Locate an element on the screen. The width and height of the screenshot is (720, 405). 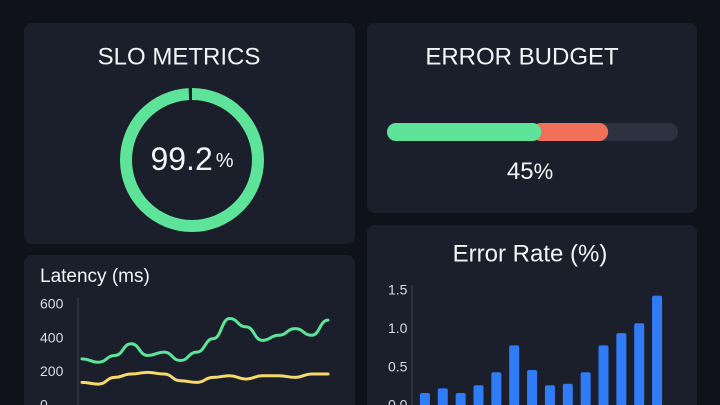
y-tick-label: 1.5 is located at coordinates (398, 290).